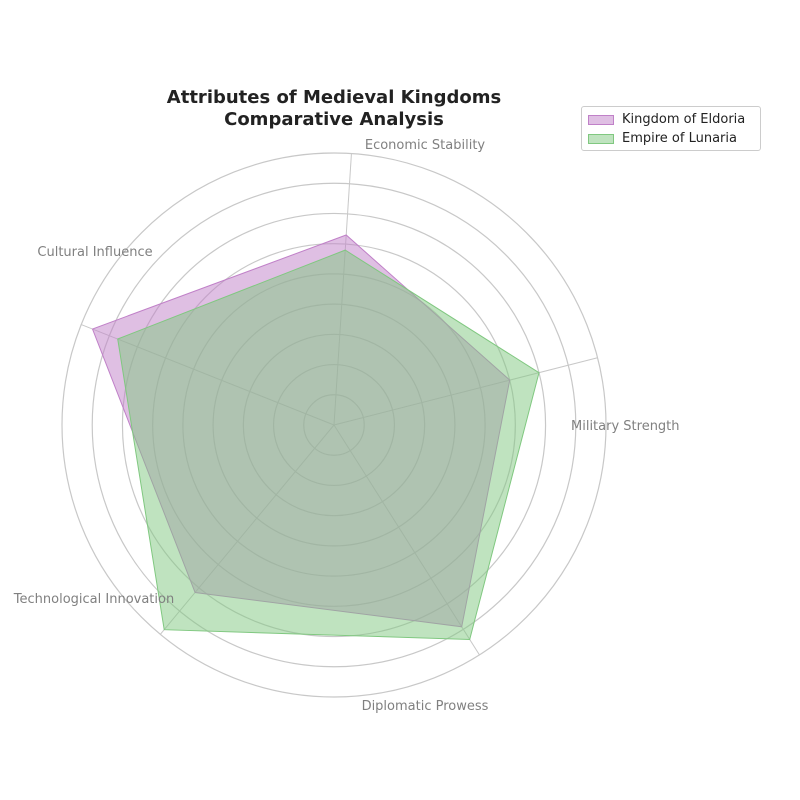 This screenshot has width=800, height=800. I want to click on axis-label-0: Military Strength, so click(625, 426).